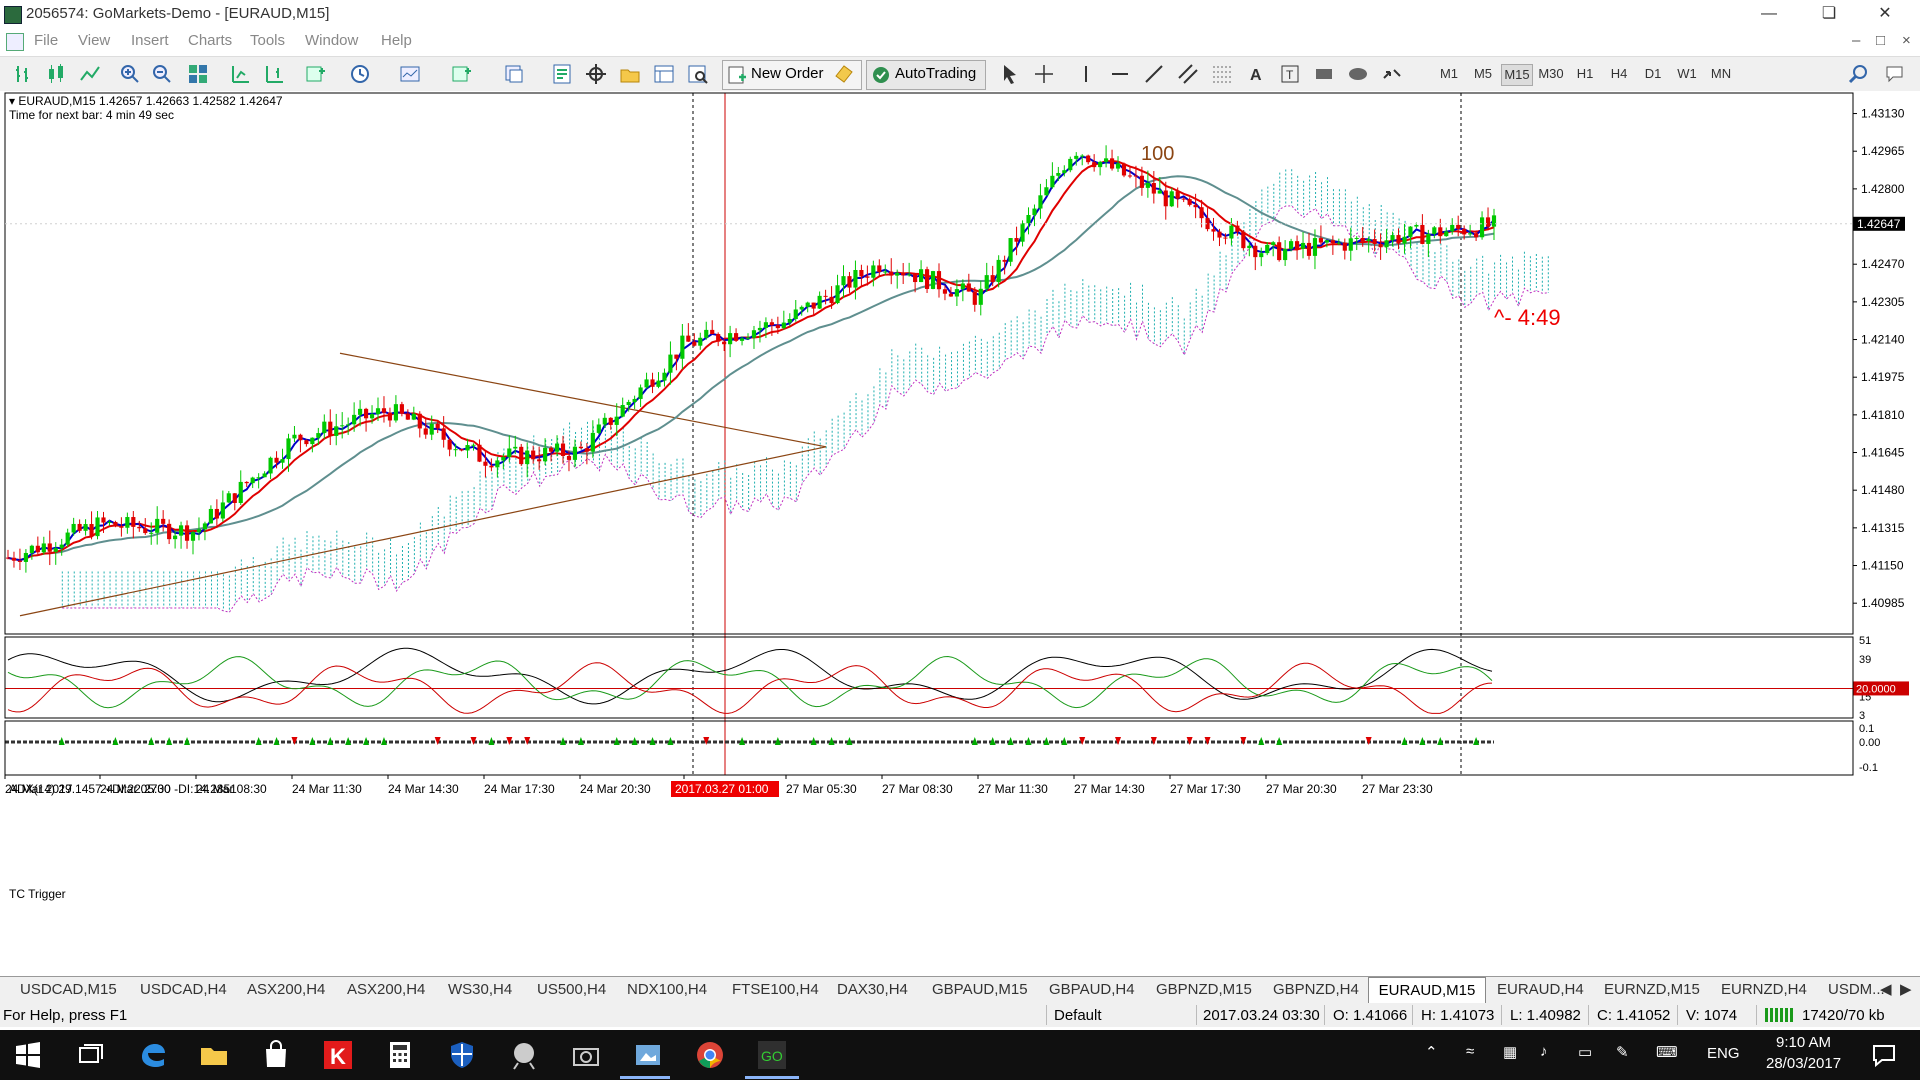 This screenshot has height=1080, width=1920. What do you see at coordinates (1449, 73) in the screenshot?
I see `tf-m1: M1` at bounding box center [1449, 73].